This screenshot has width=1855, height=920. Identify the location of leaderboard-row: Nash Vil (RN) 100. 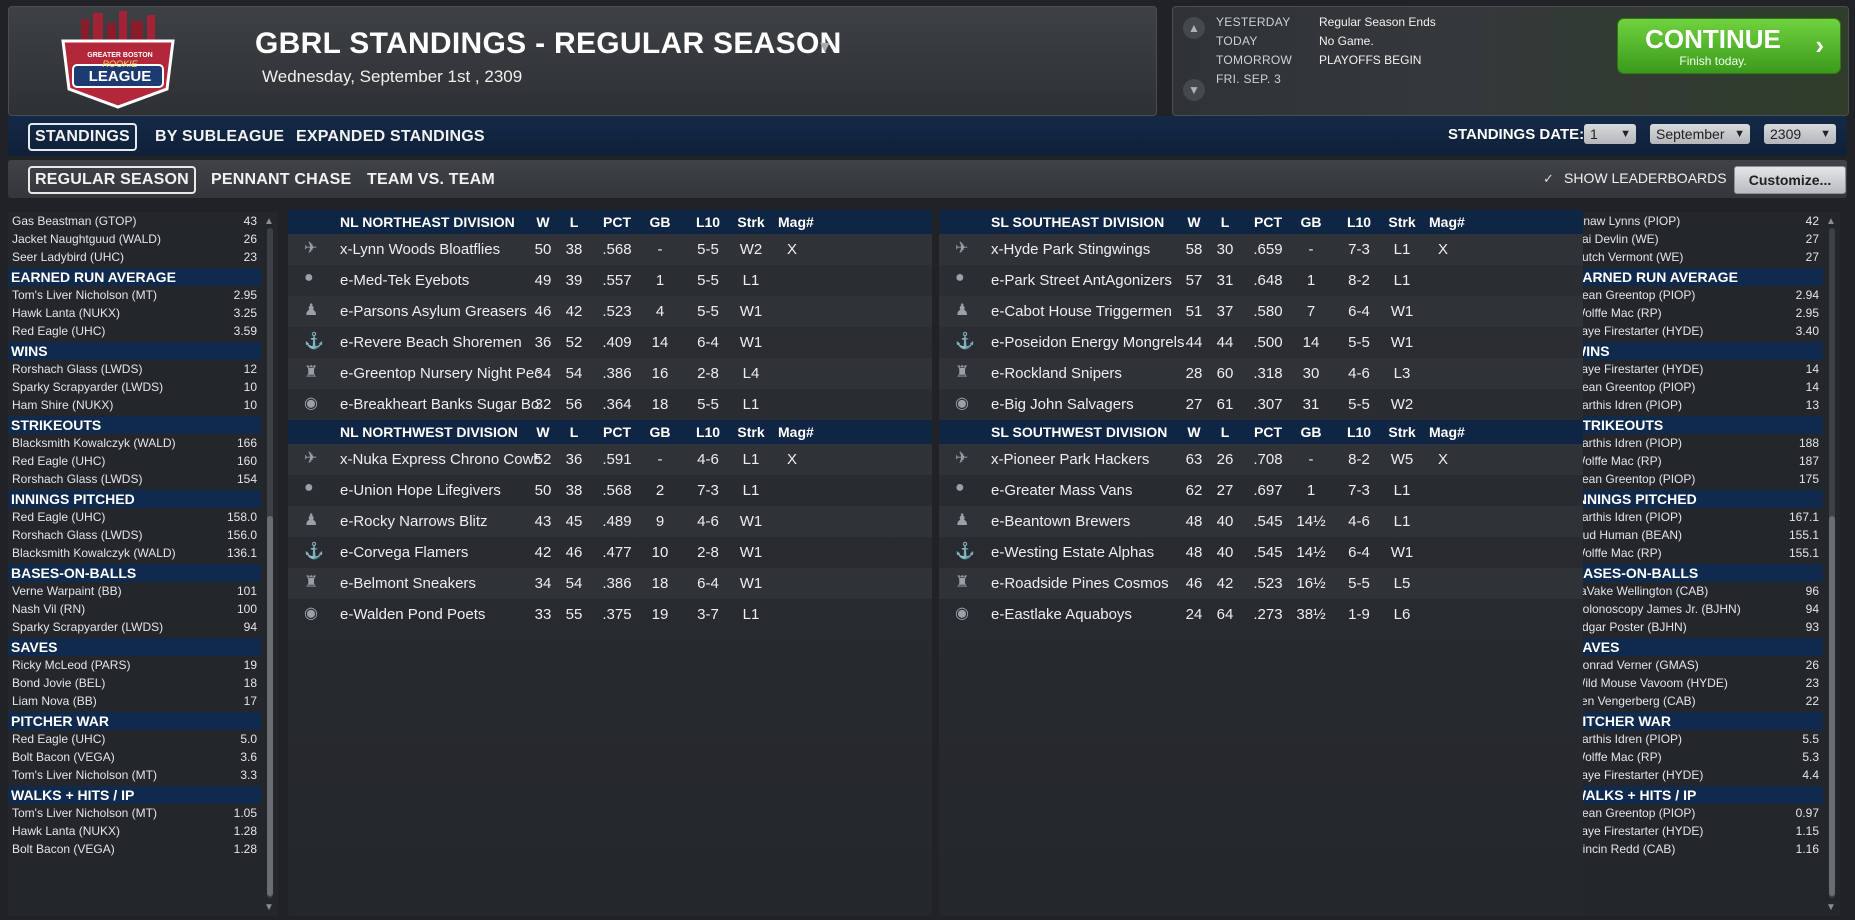
(134, 609).